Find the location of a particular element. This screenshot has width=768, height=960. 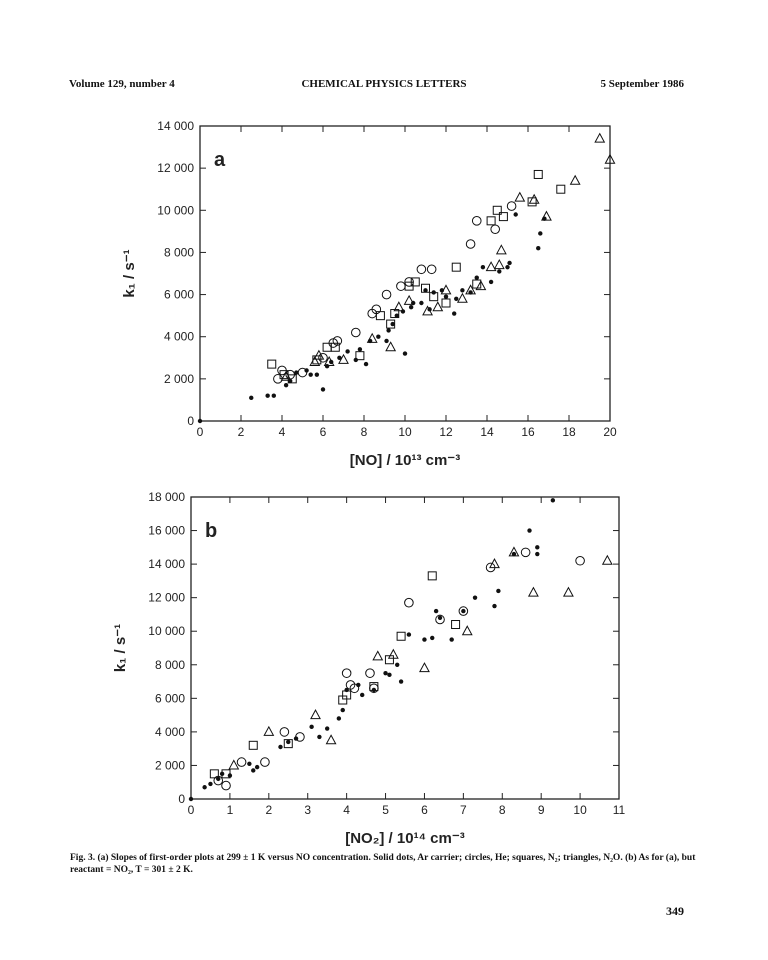

x-tick-label: 0 is located at coordinates (200, 432).